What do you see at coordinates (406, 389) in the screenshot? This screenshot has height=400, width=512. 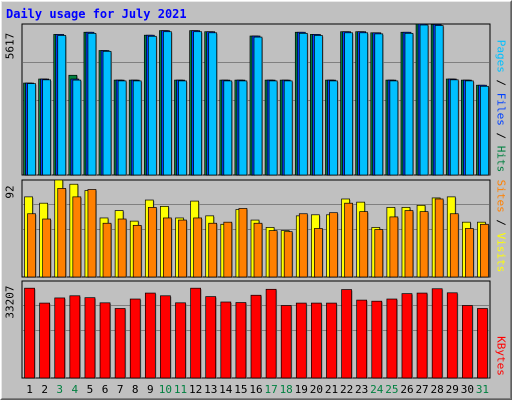 I see `day-label: 26` at bounding box center [406, 389].